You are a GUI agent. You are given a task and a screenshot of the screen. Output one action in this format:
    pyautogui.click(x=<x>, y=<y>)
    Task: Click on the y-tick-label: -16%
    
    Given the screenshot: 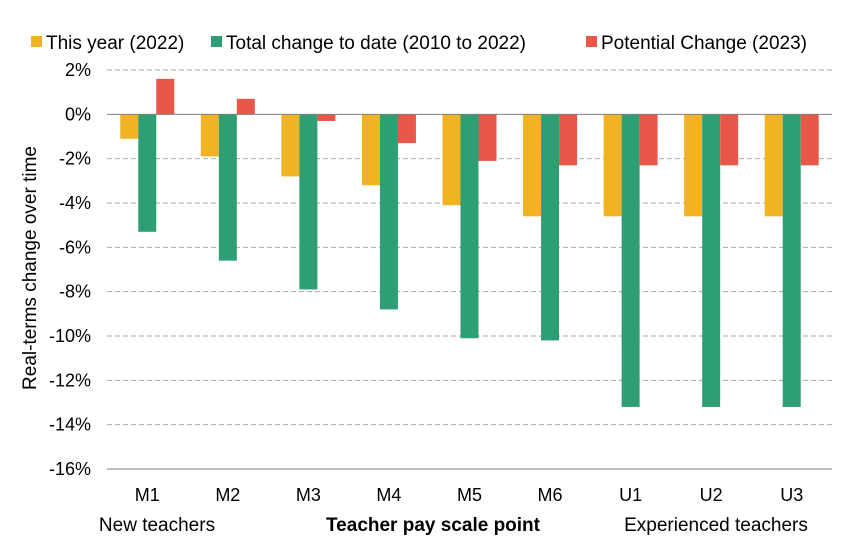 What is the action you would take?
    pyautogui.click(x=70, y=469)
    